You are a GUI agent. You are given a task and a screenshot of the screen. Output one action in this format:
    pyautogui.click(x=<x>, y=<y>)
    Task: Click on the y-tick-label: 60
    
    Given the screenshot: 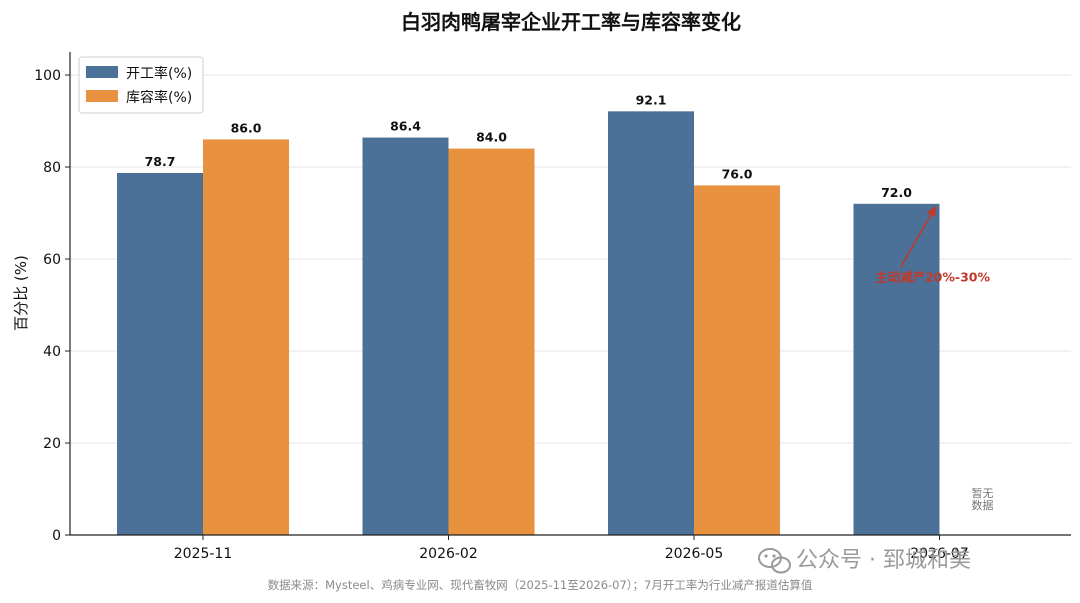 What is the action you would take?
    pyautogui.click(x=52, y=260)
    